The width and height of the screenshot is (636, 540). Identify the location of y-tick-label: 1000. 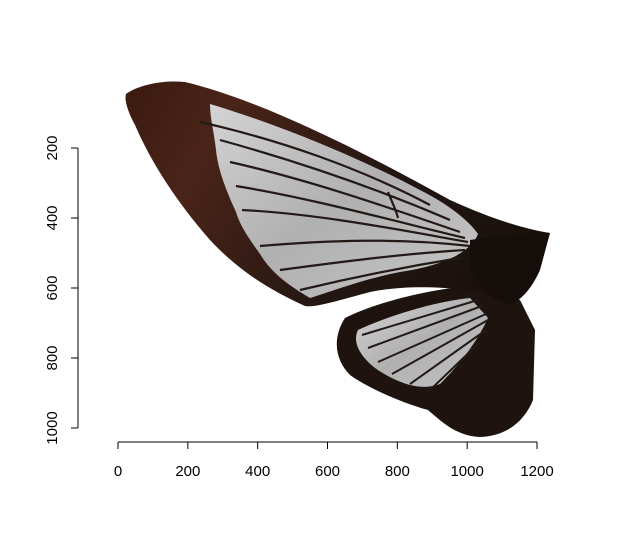
(52, 427).